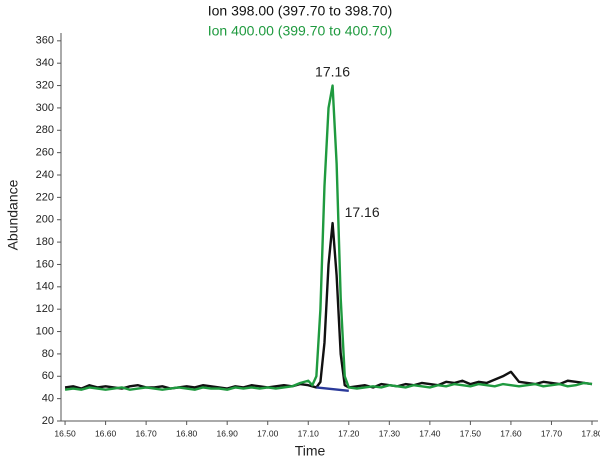  I want to click on y-tick-label: 80, so click(48, 354).